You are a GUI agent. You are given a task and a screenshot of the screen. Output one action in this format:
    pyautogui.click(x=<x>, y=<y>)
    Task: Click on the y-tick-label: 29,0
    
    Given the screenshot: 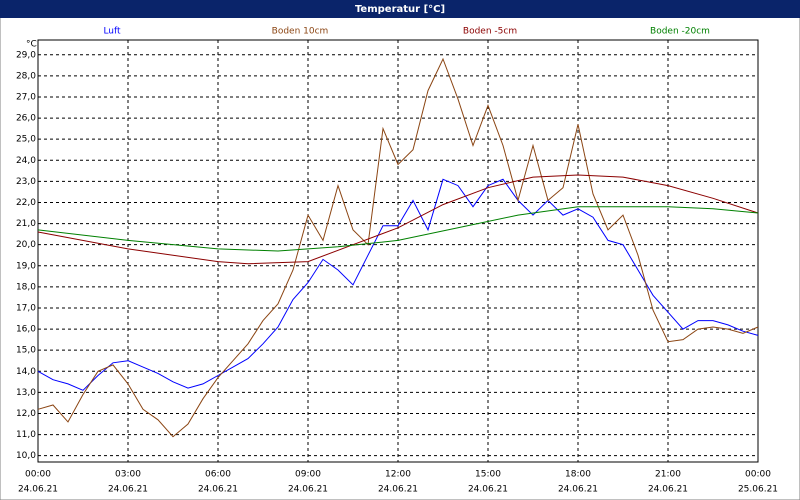 What is the action you would take?
    pyautogui.click(x=26, y=55)
    